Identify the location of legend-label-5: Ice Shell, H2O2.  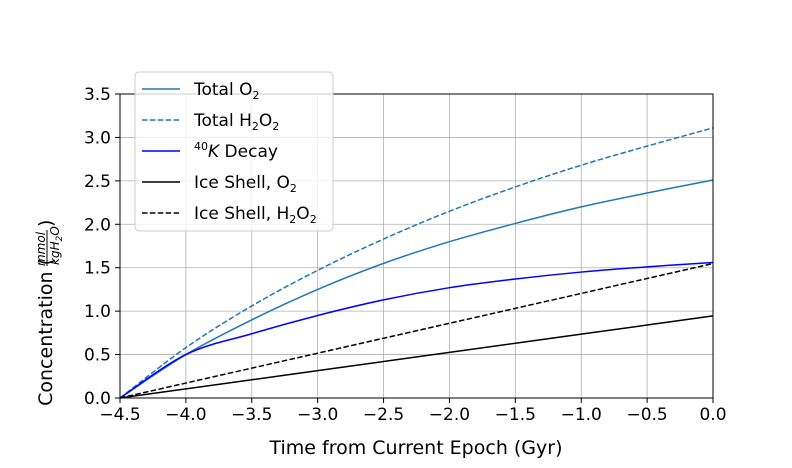
(255, 215).